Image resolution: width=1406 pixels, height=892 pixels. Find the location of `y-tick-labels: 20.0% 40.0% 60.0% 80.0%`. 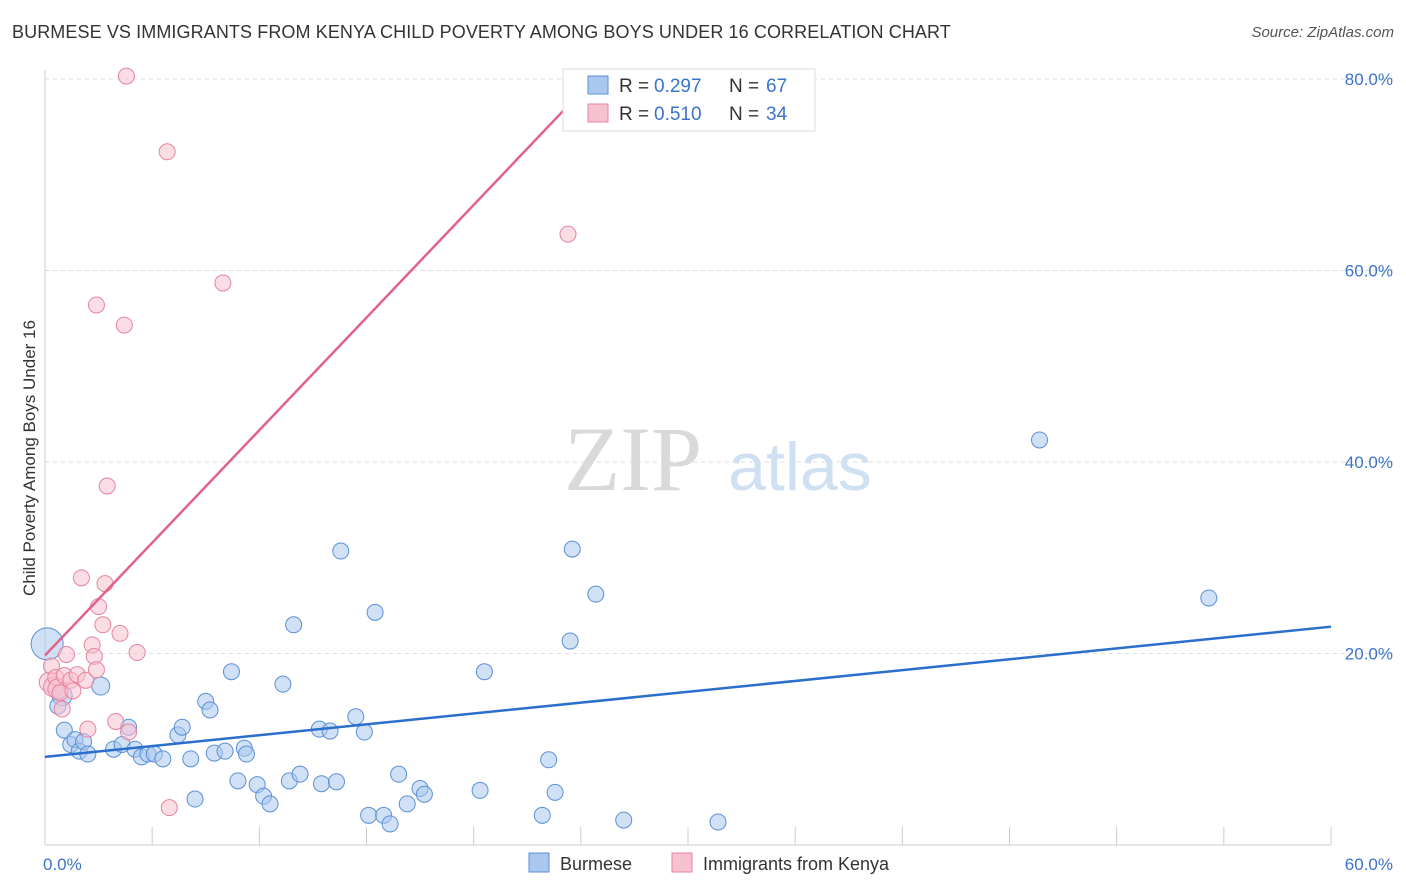

y-tick-labels: 20.0% 40.0% 60.0% 80.0% is located at coordinates (1369, 367).